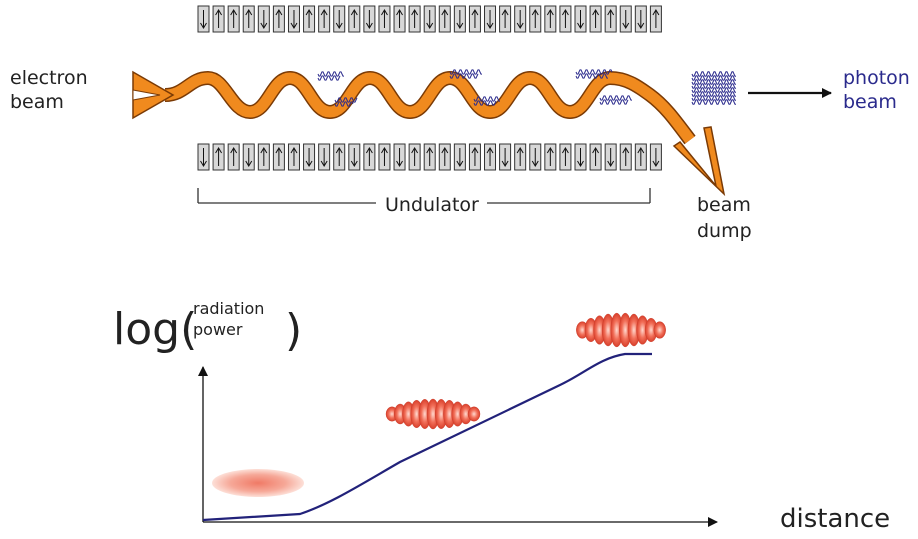 This screenshot has width=918, height=539. I want to click on log-prefix-label: log(, so click(155, 329).